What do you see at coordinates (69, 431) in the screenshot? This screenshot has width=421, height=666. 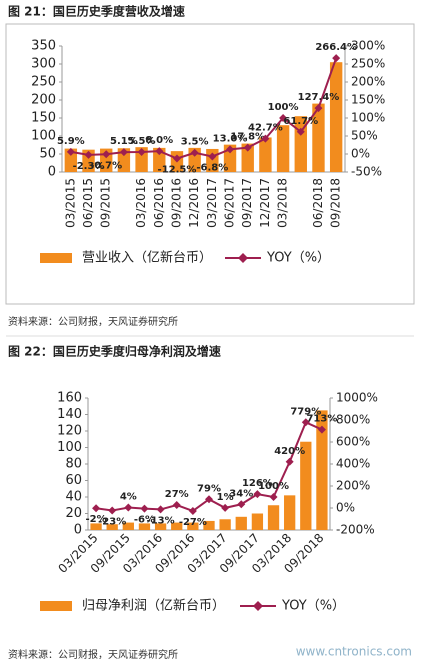 I see `y-tick-label: 120` at bounding box center [69, 431].